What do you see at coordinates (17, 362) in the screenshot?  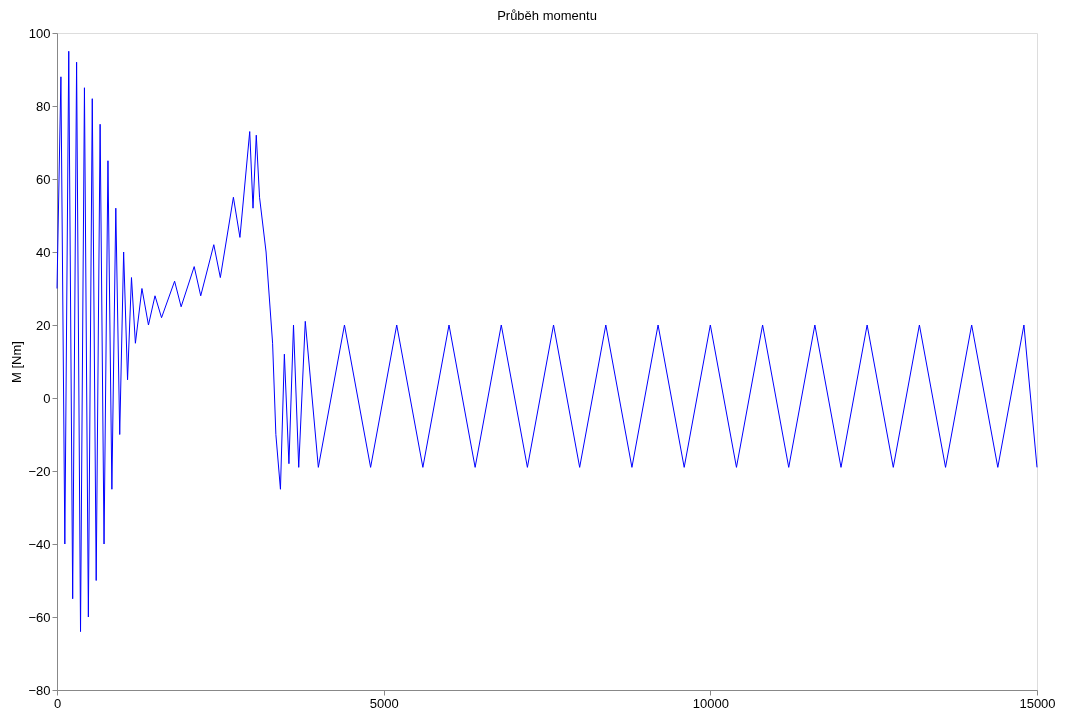 I see `y-axis-title: M [Nm]` at bounding box center [17, 362].